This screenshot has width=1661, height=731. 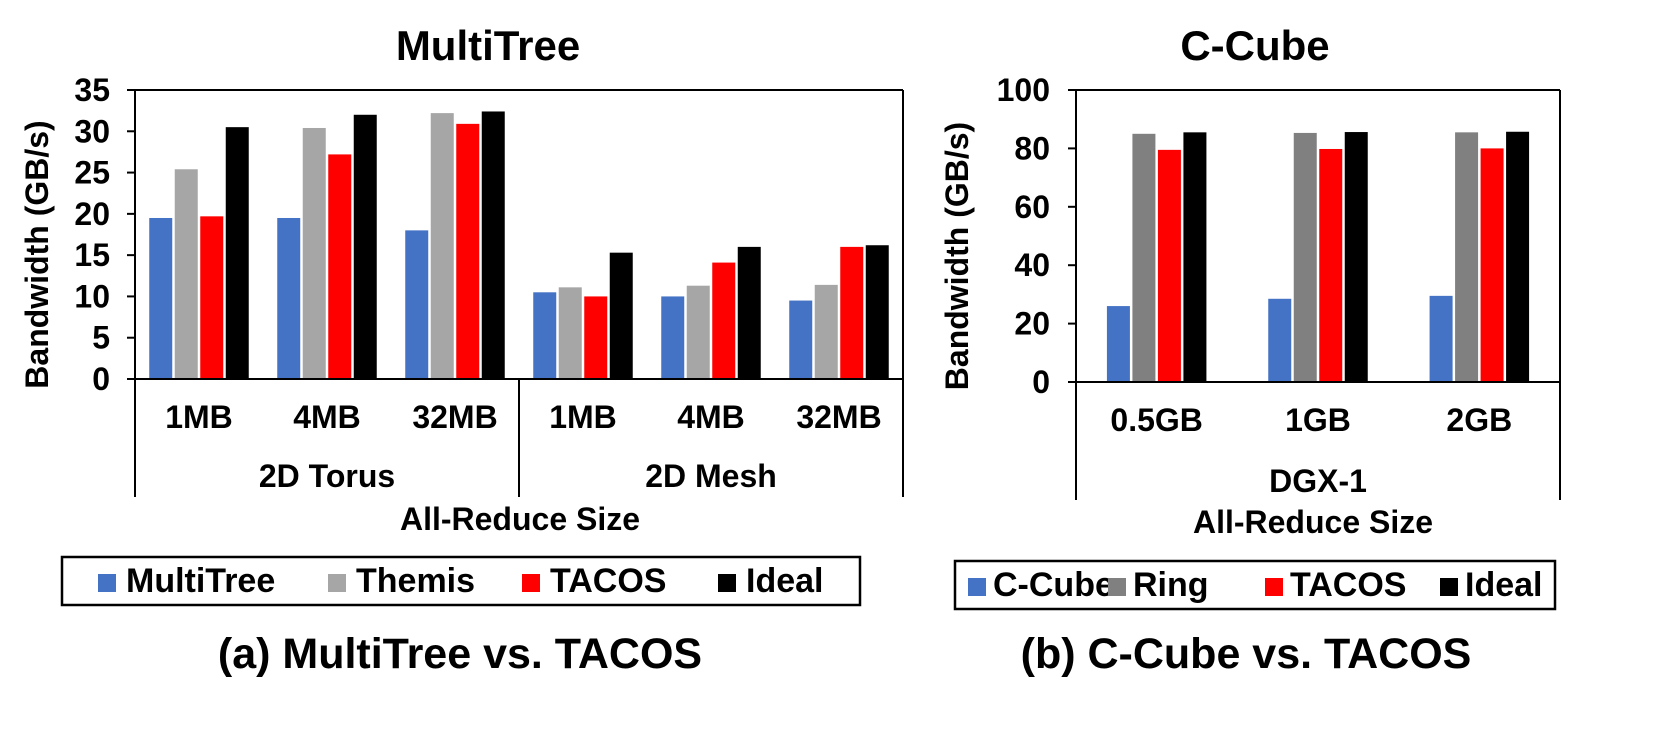 What do you see at coordinates (92, 173) in the screenshot?
I see `y-tick-label: 25` at bounding box center [92, 173].